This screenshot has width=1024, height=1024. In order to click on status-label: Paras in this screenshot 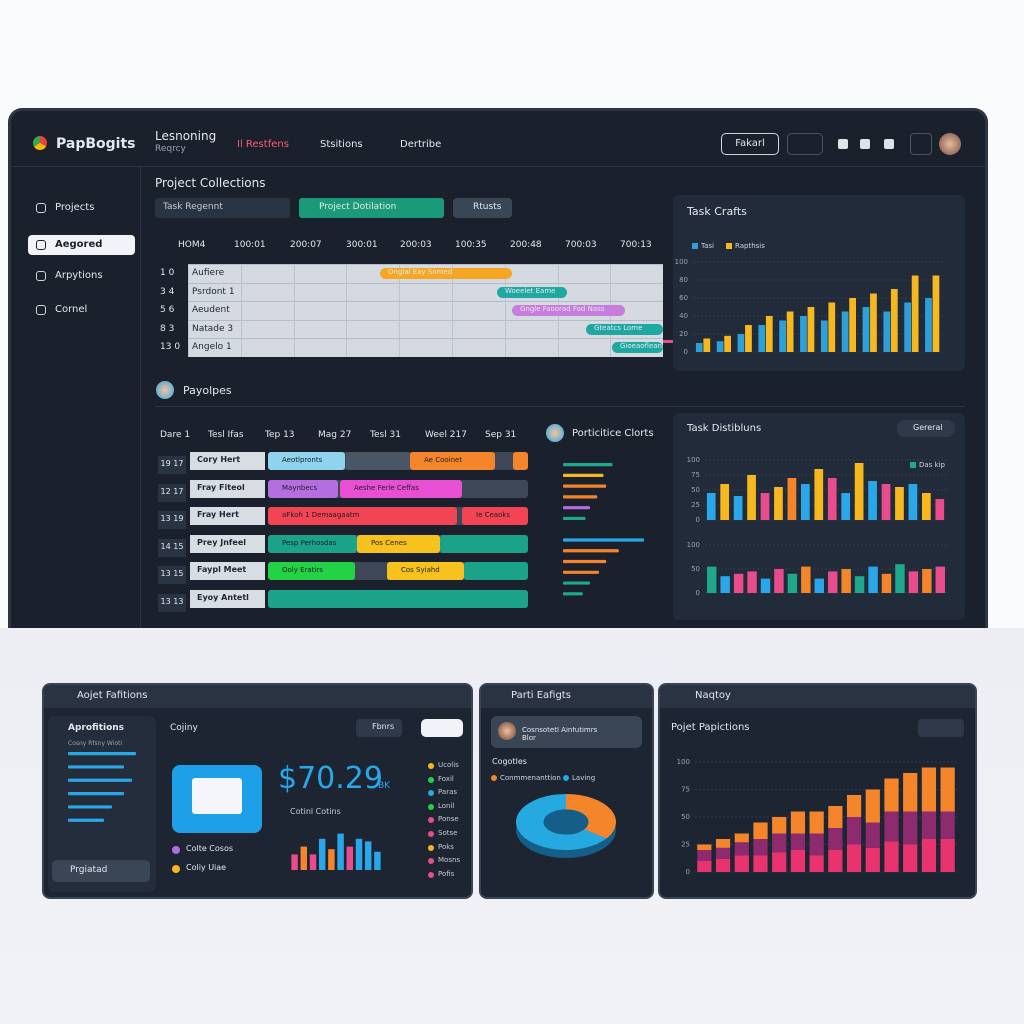, I will do `click(448, 792)`.